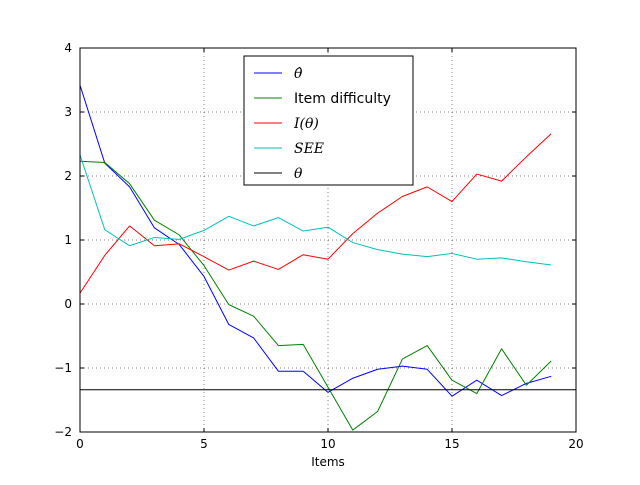 The height and width of the screenshot is (485, 640). I want to click on x-tick-label: 20, so click(575, 444).